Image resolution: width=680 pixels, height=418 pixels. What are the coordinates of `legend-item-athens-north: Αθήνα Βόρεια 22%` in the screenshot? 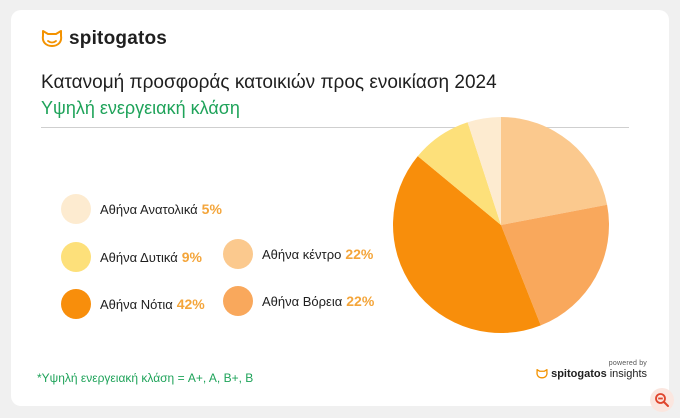 It's located at (298, 301).